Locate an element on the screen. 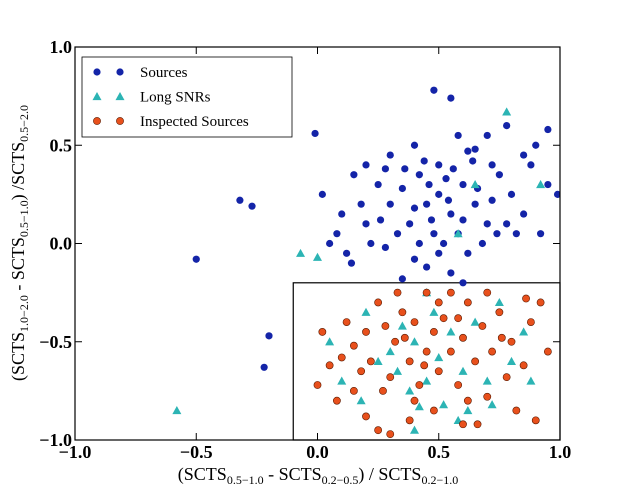 The height and width of the screenshot is (488, 623). subscript: 0.5−2.0 is located at coordinates (24, 123).